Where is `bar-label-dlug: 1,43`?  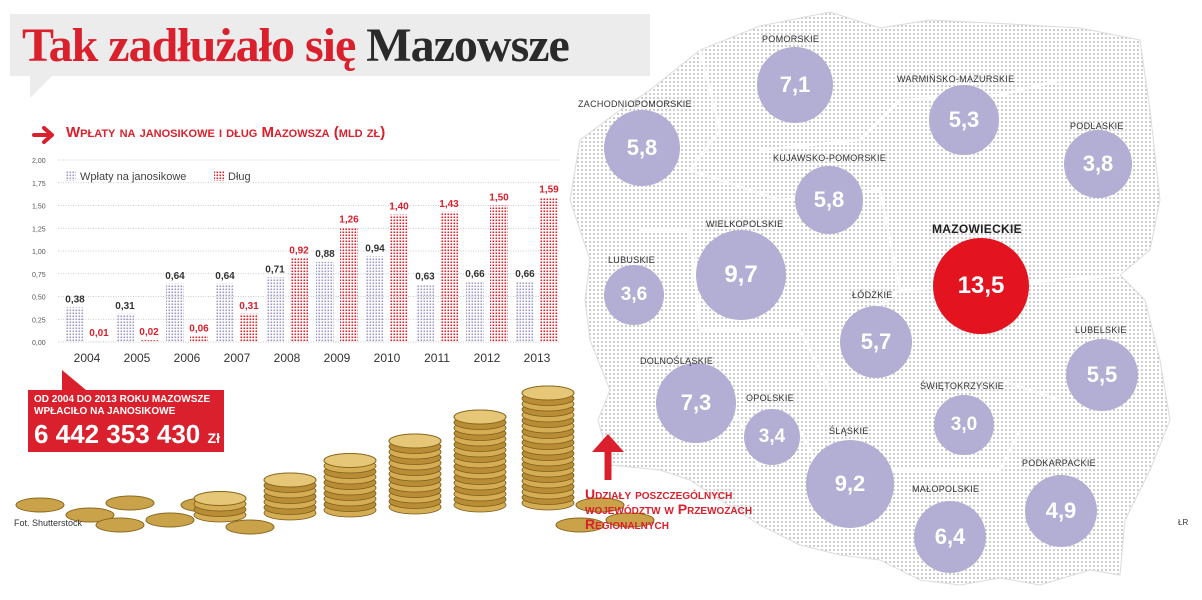 bar-label-dlug: 1,43 is located at coordinates (449, 204).